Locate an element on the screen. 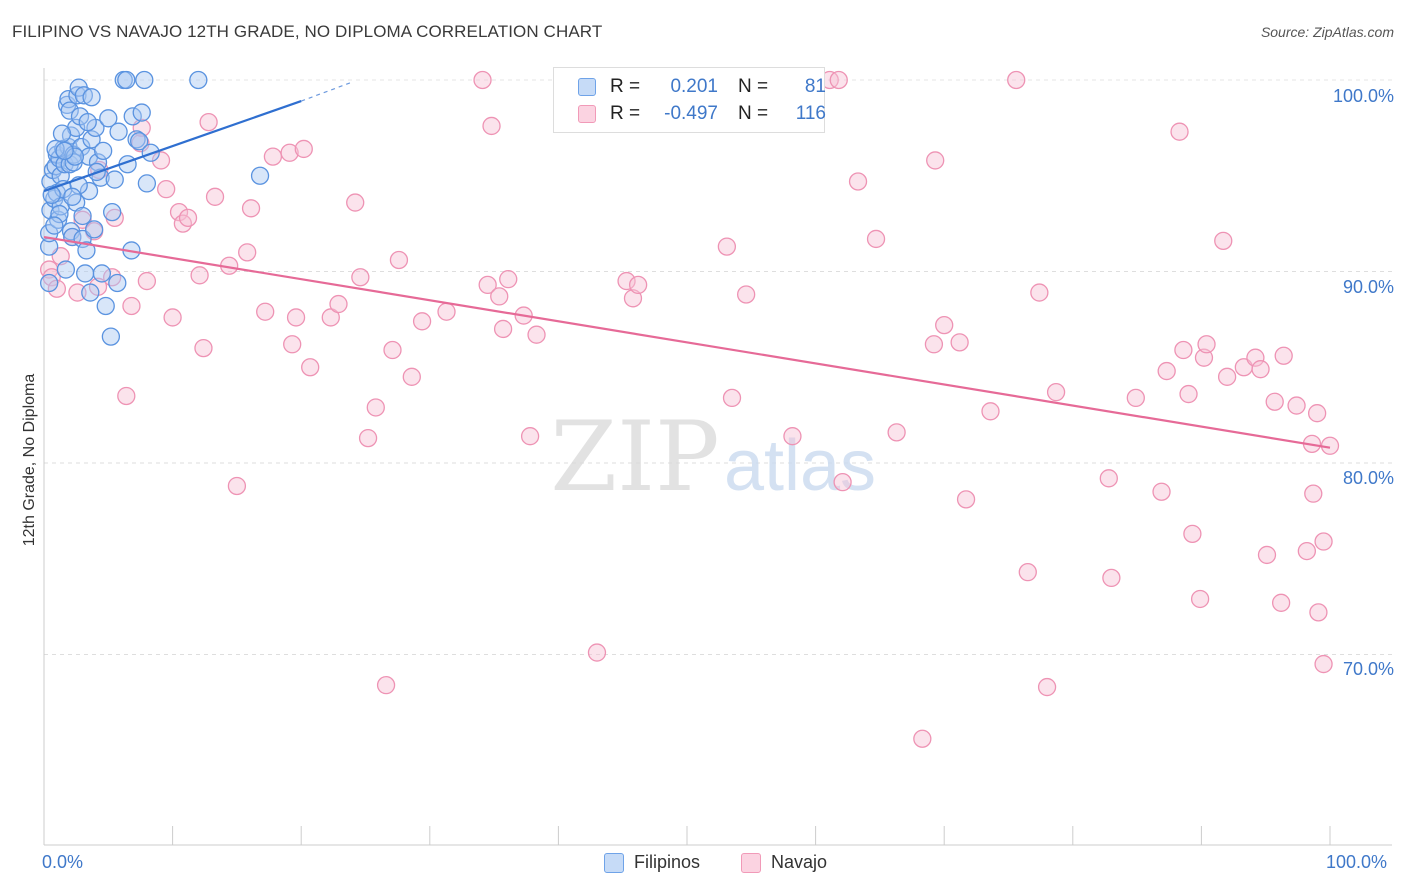 The height and width of the screenshot is (892, 1406). legend-swatch-navajo is located at coordinates (587, 114).